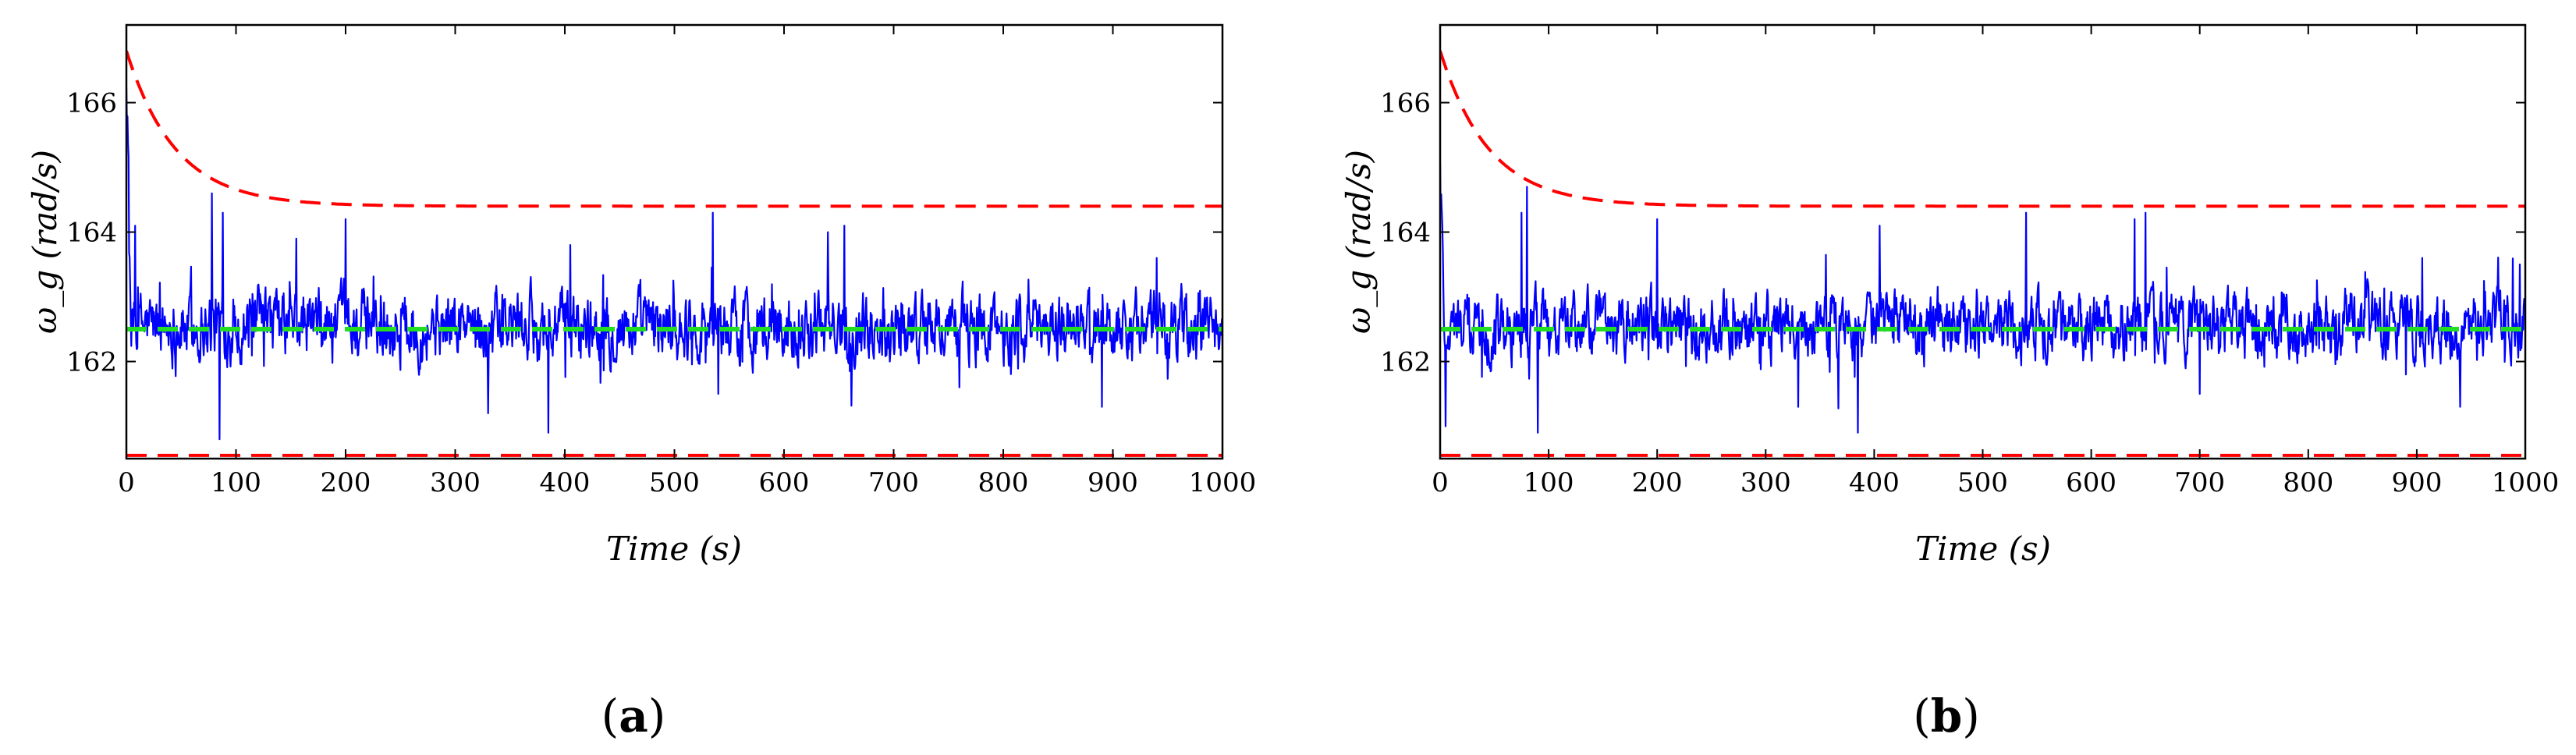 Image resolution: width=2576 pixels, height=755 pixels. I want to click on y-axis-title-a: ω_g (rad/s), so click(45, 242).